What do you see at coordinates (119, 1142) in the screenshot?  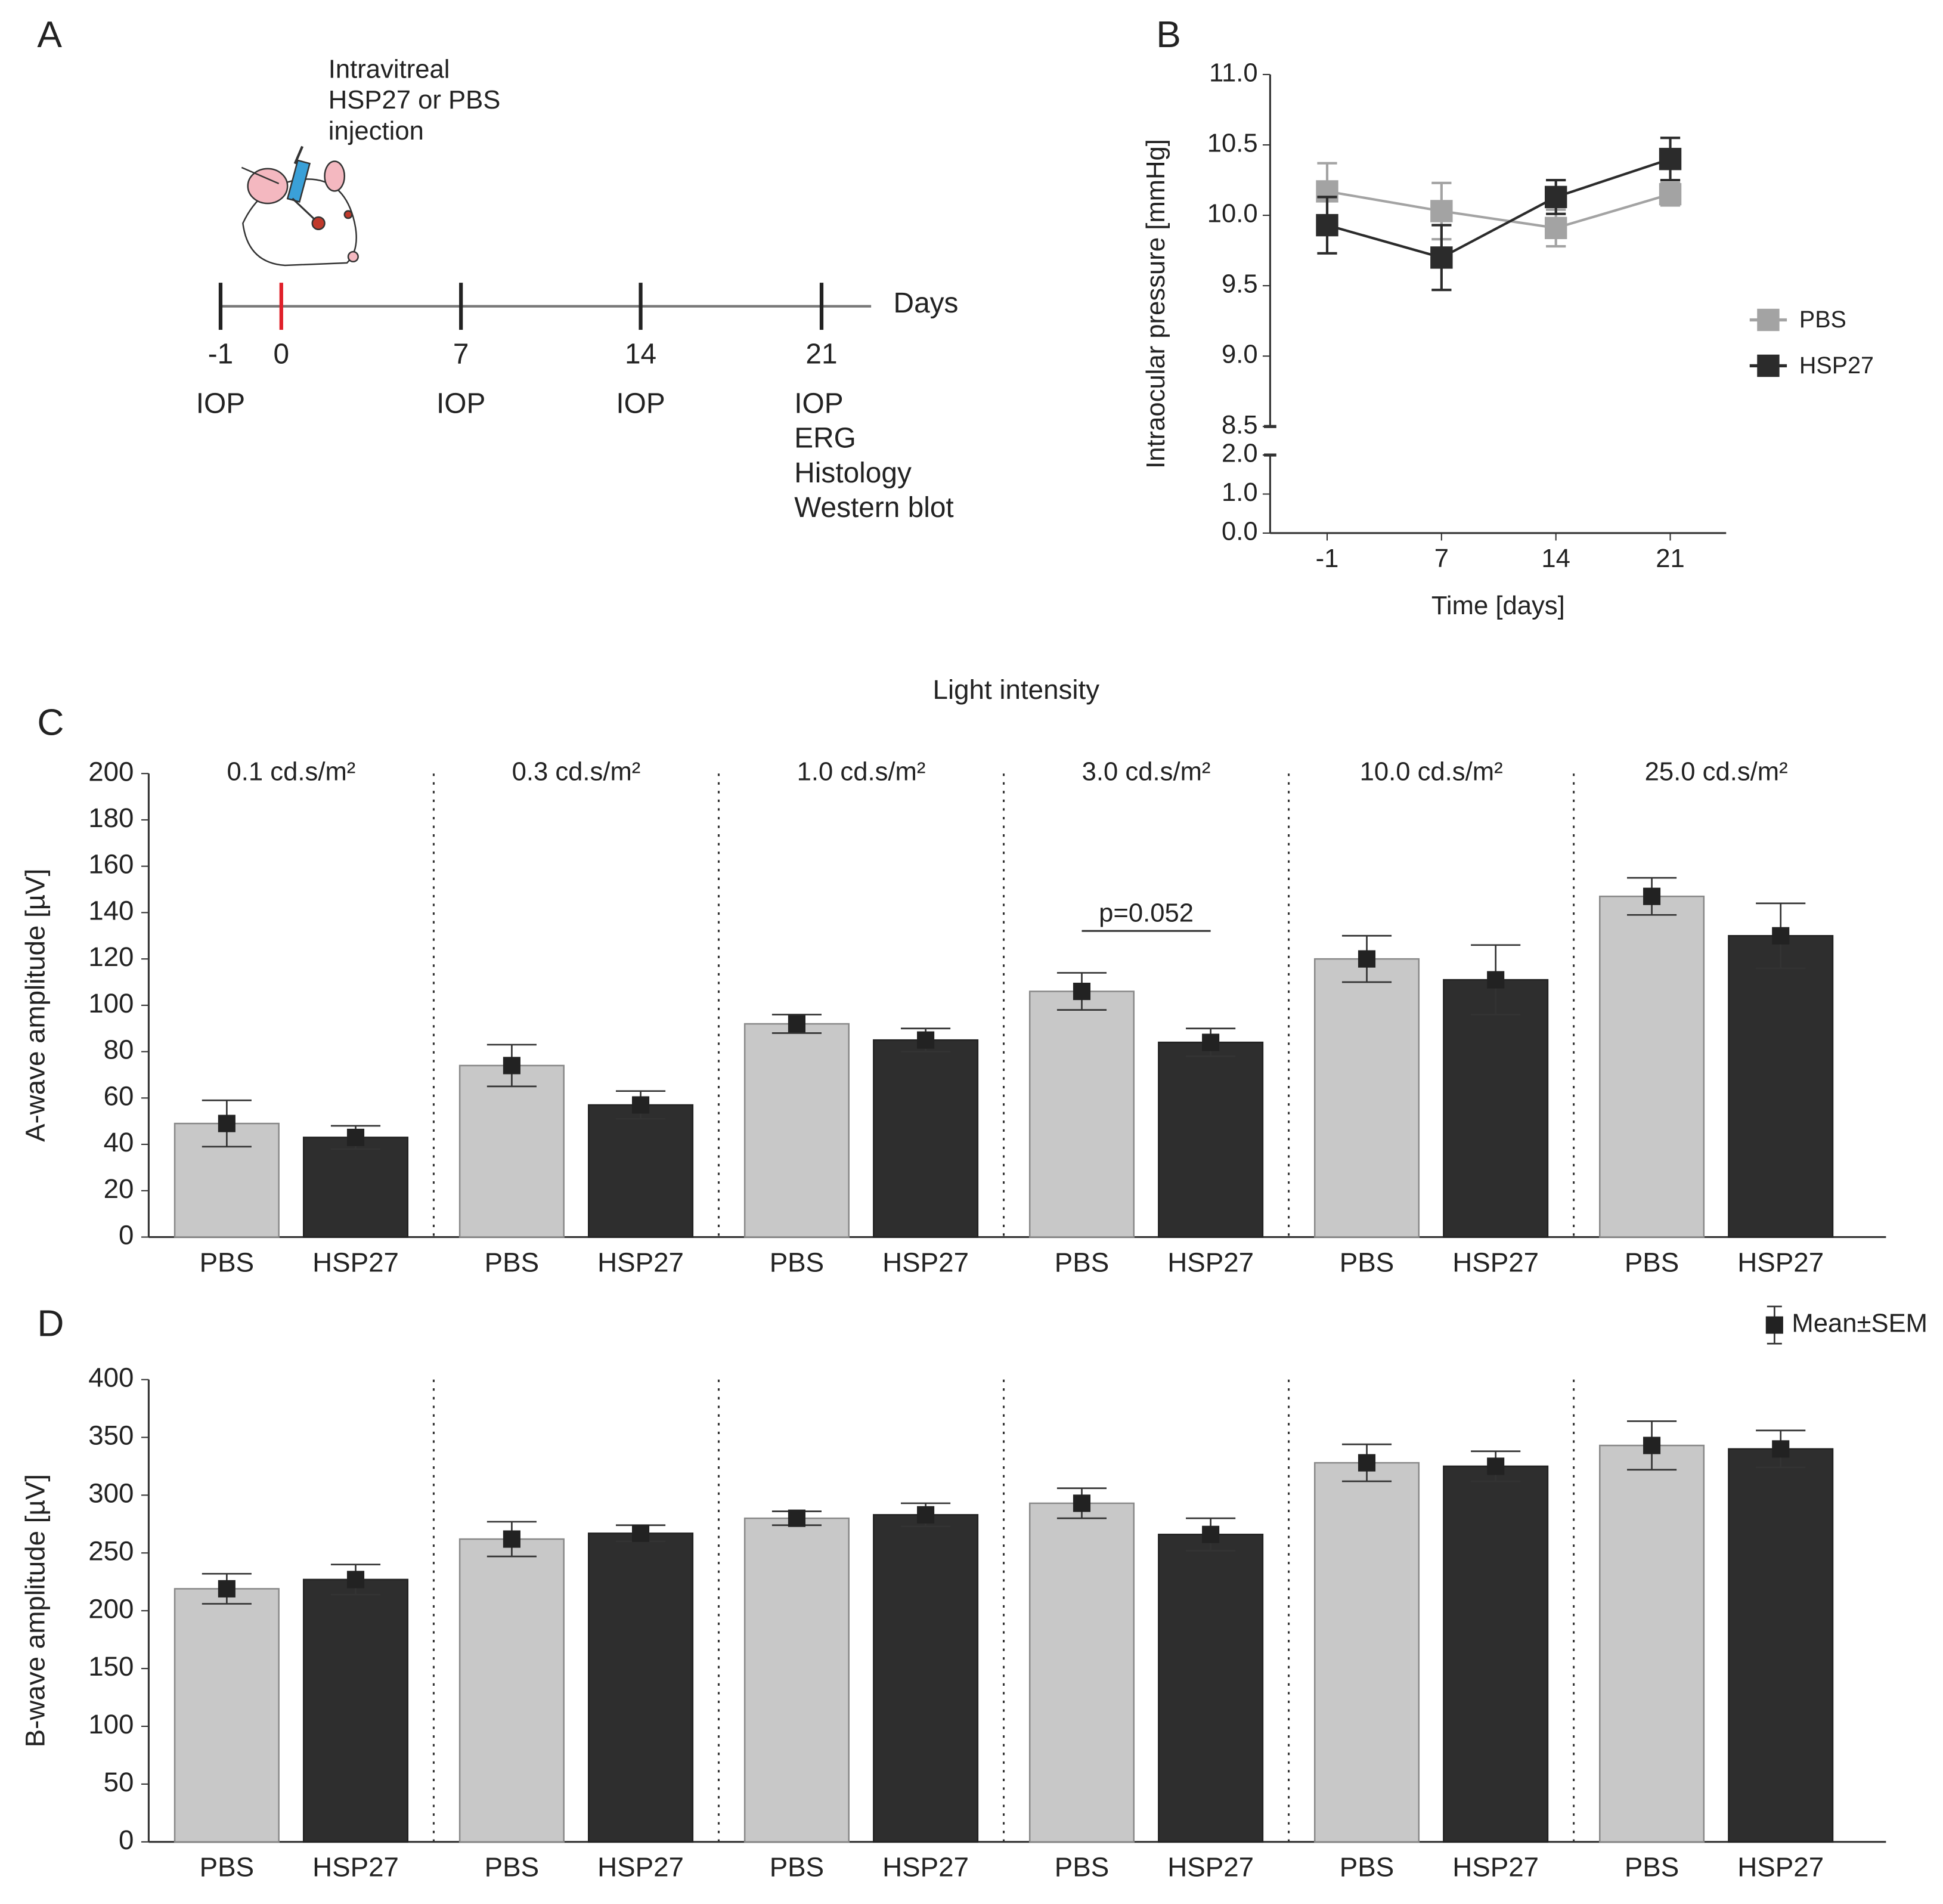 I see `y-tick-label: 40` at bounding box center [119, 1142].